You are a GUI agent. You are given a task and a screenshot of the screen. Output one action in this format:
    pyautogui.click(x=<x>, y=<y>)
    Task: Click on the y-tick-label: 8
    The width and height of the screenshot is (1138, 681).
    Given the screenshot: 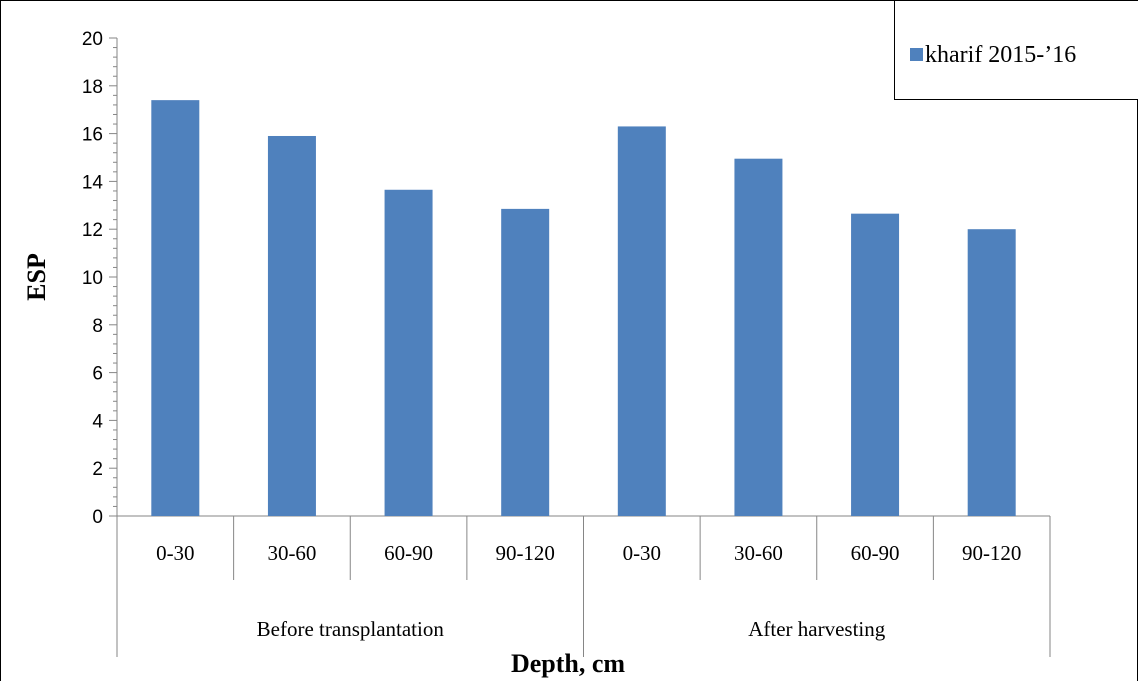 What is the action you would take?
    pyautogui.click(x=97, y=326)
    